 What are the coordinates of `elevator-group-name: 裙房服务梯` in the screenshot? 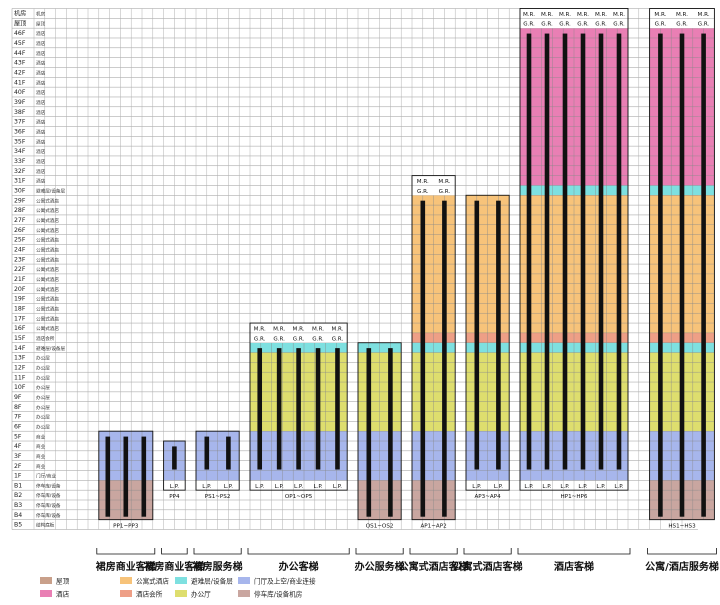 It's located at (218, 566).